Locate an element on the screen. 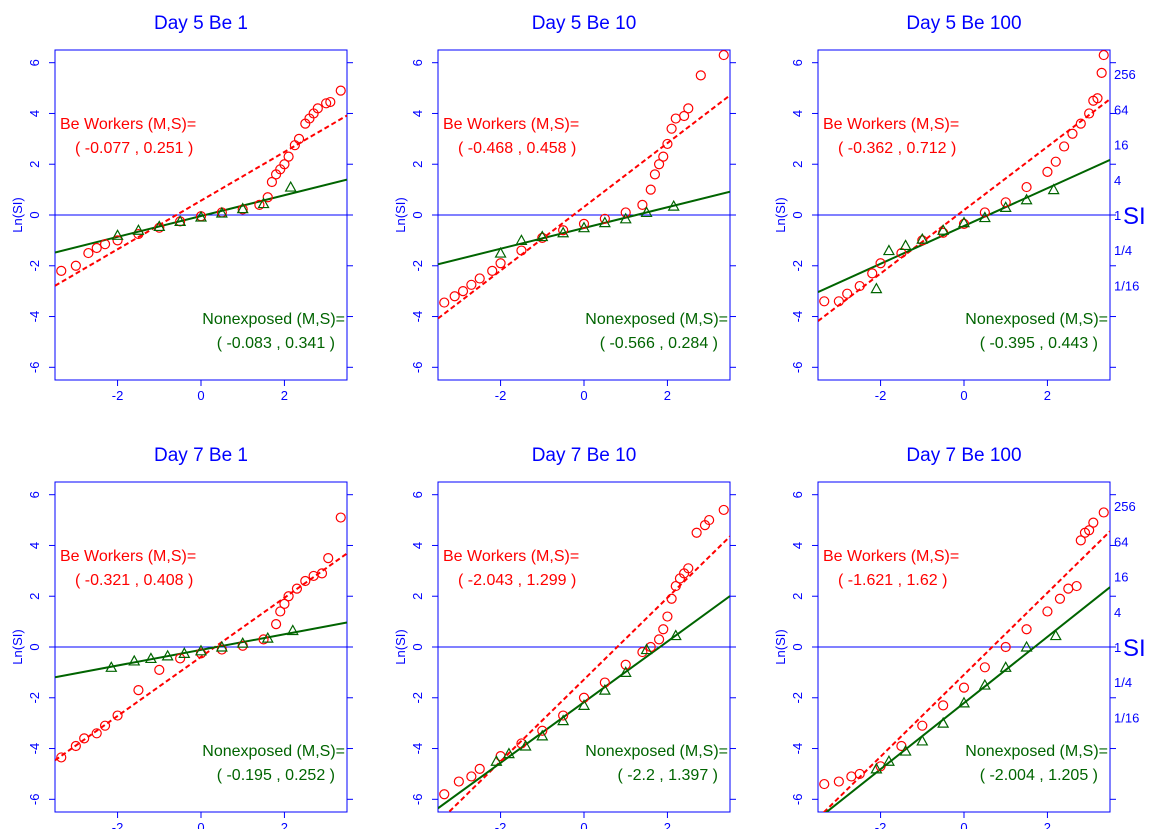  panel-title: Day 5 Be 1 is located at coordinates (201, 23).